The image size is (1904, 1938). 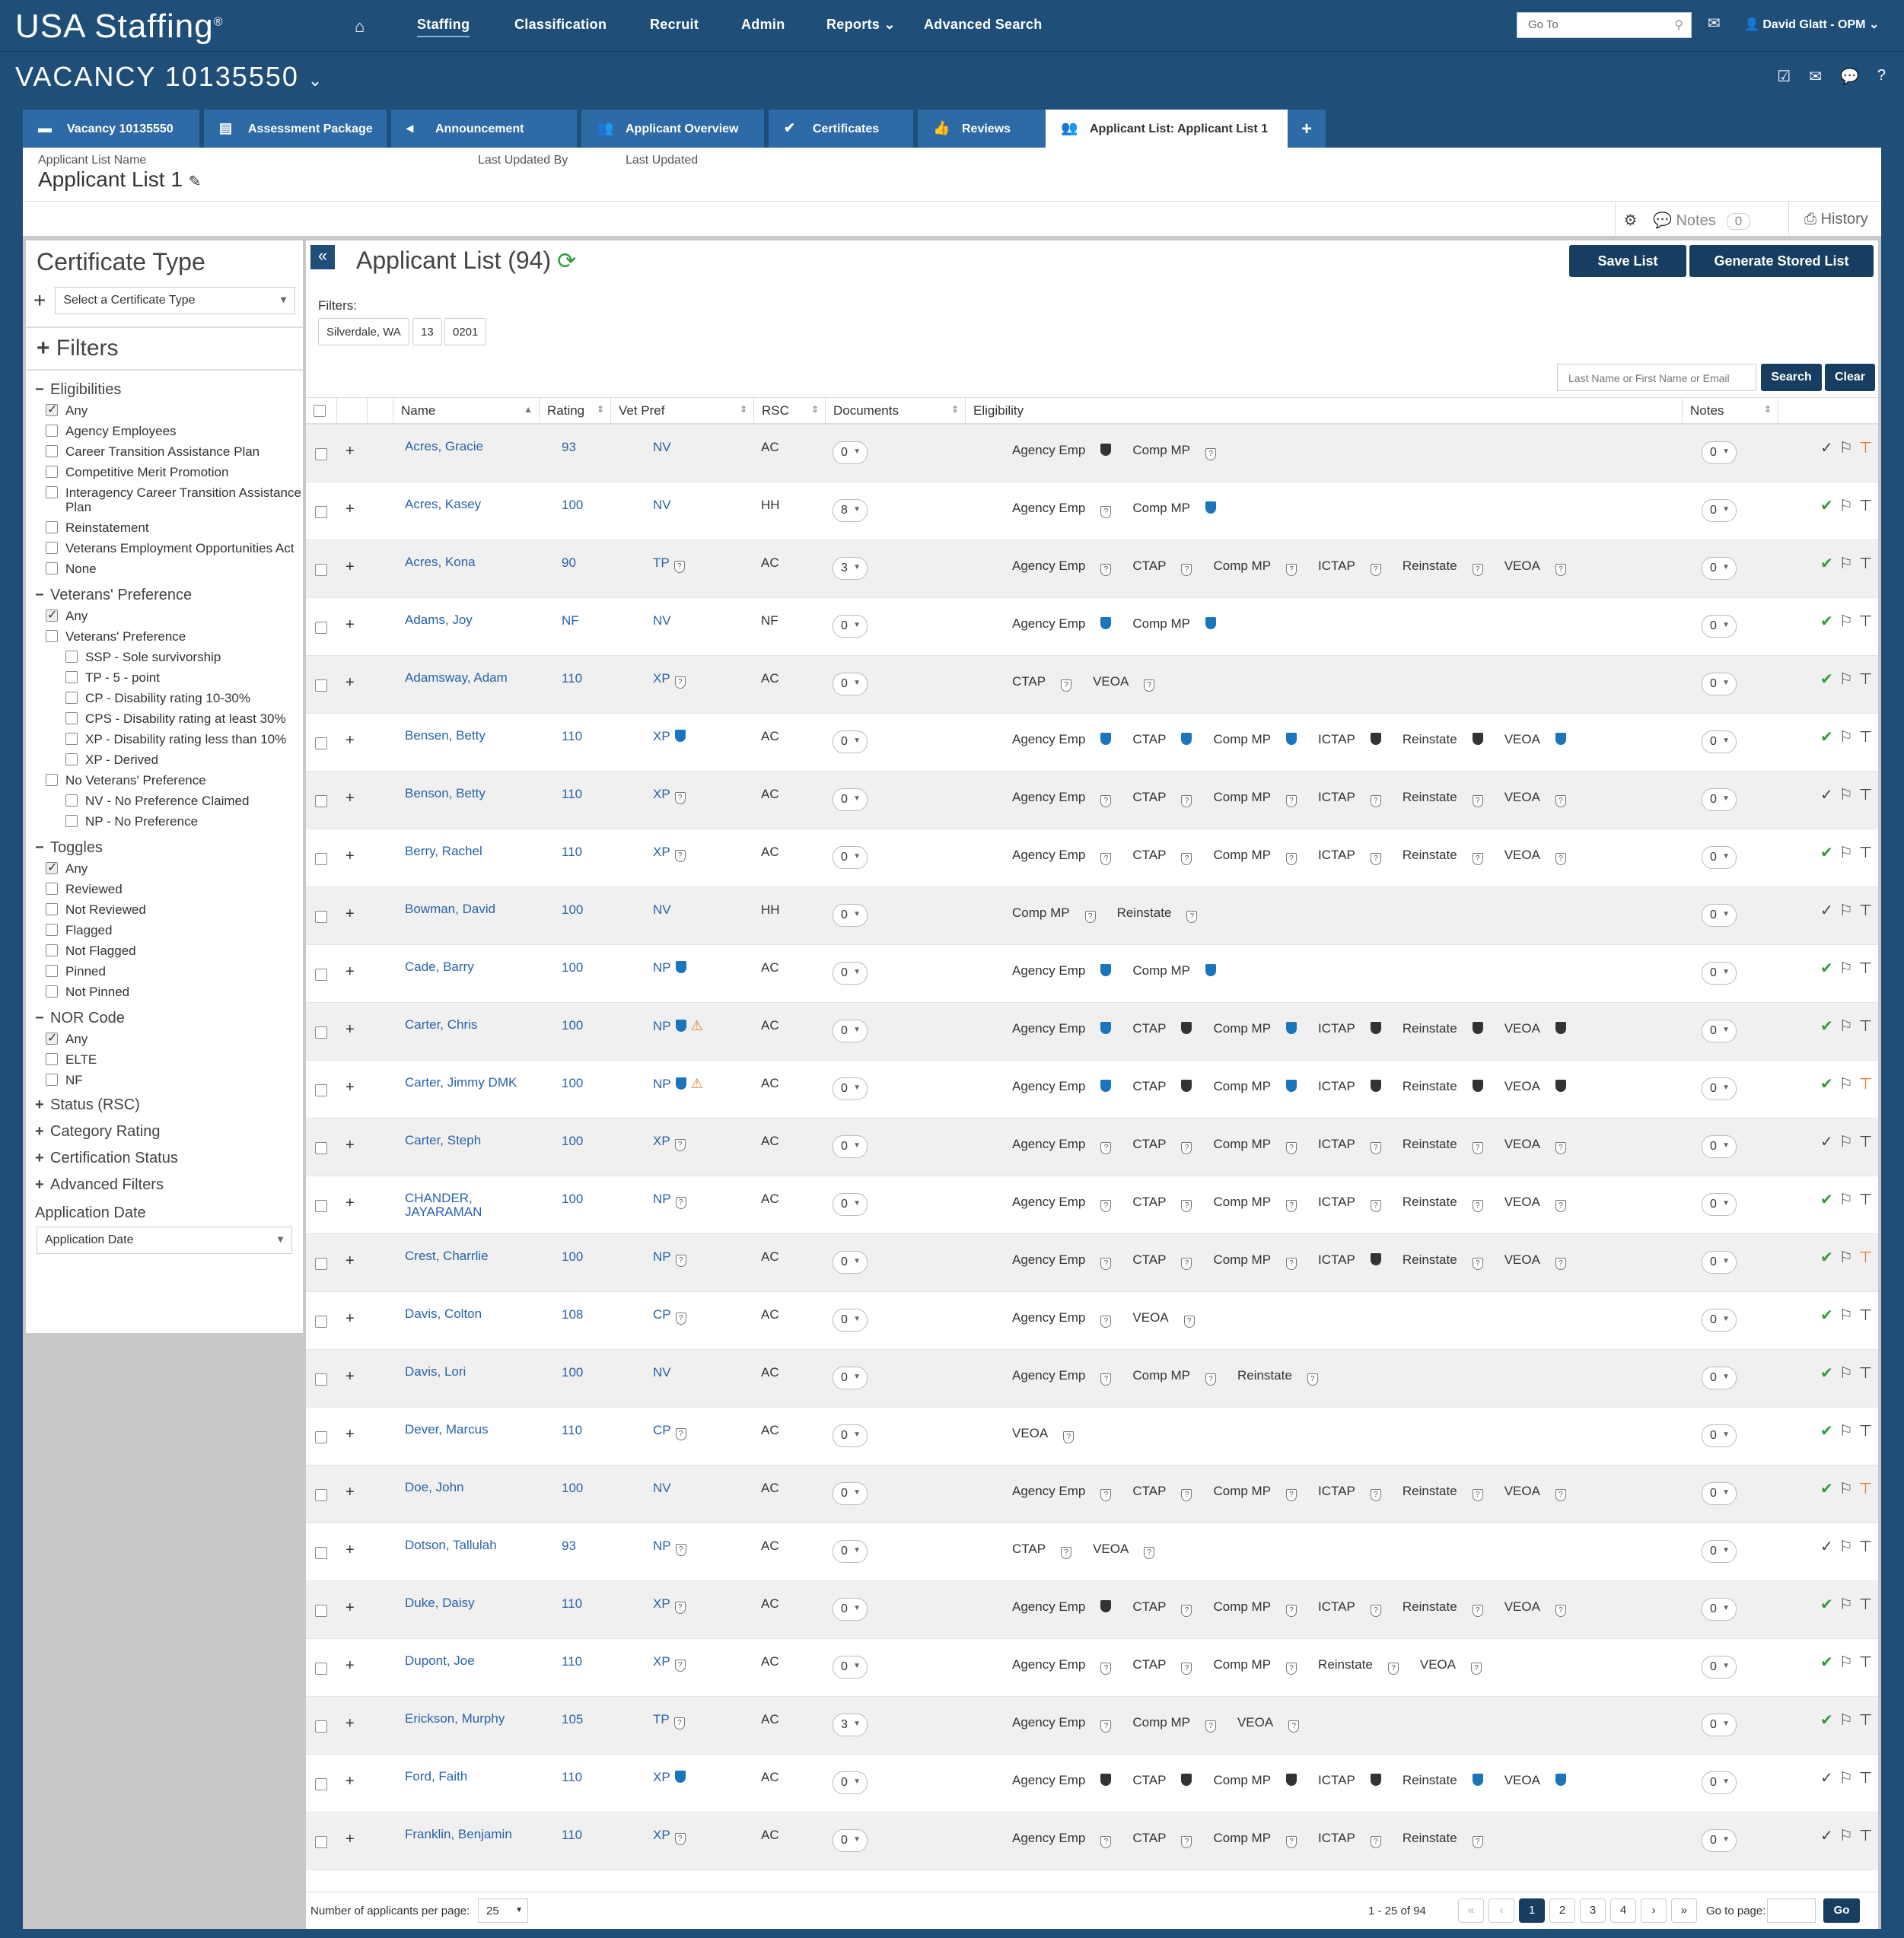 I want to click on nor-code-header: − NOR Code, so click(x=80, y=1018).